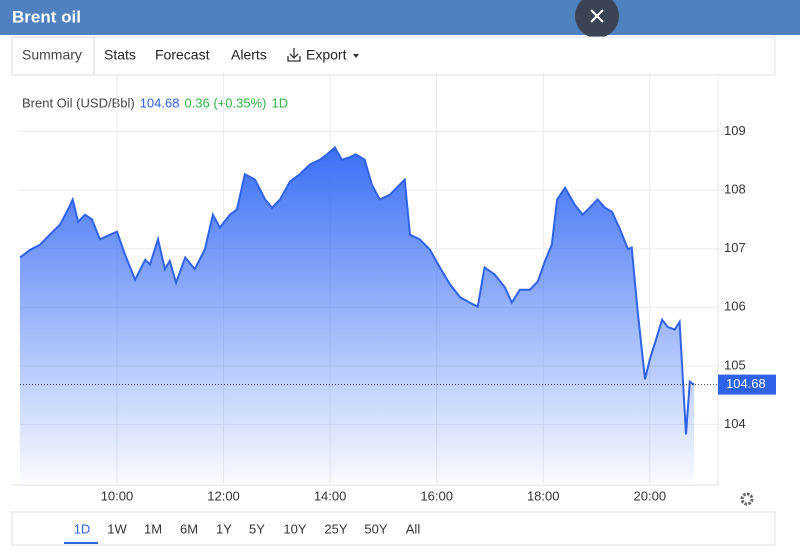 The width and height of the screenshot is (800, 560). Describe the element at coordinates (189, 528) in the screenshot. I see `range-button: 6M` at that location.